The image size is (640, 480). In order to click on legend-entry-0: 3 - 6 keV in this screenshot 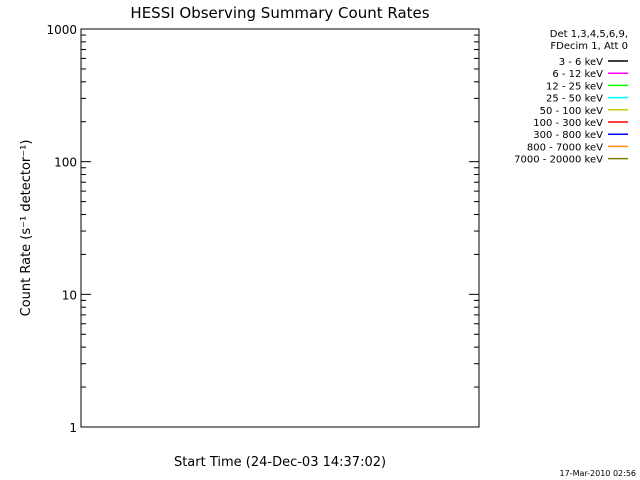, I will do `click(581, 62)`.